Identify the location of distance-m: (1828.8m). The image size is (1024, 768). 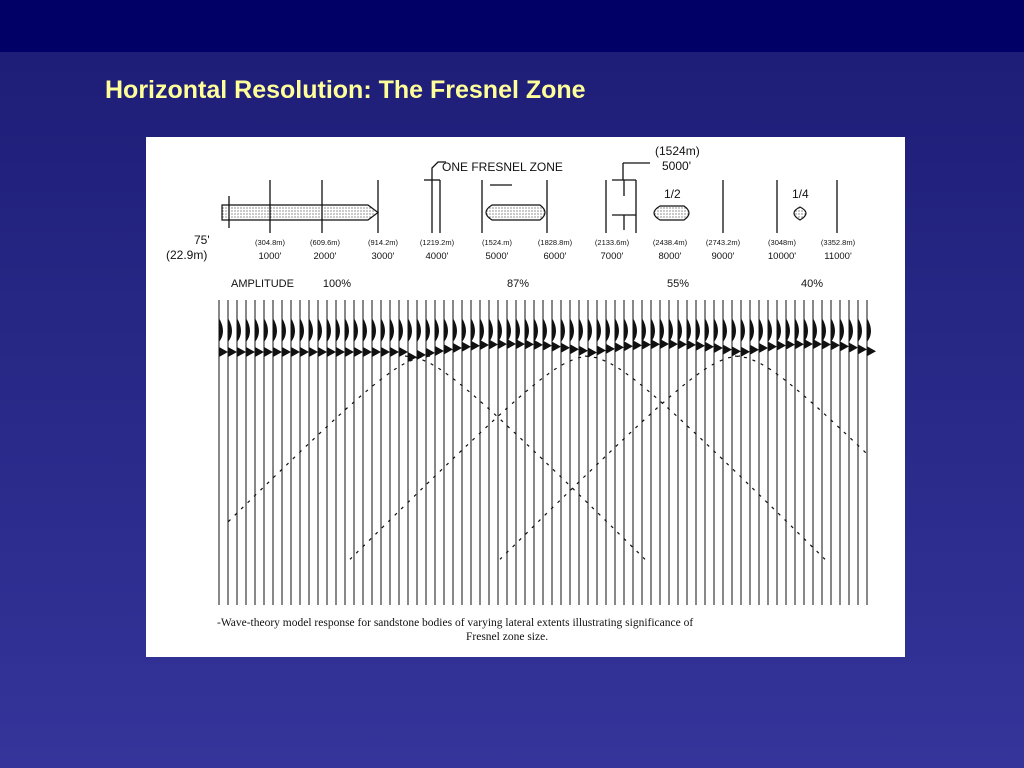
(555, 242).